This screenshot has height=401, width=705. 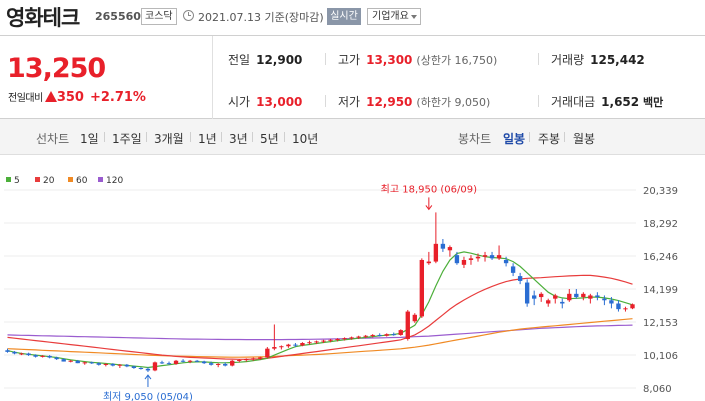 I want to click on low-annotation: 최저 9,050 (05/04), so click(x=148, y=396).